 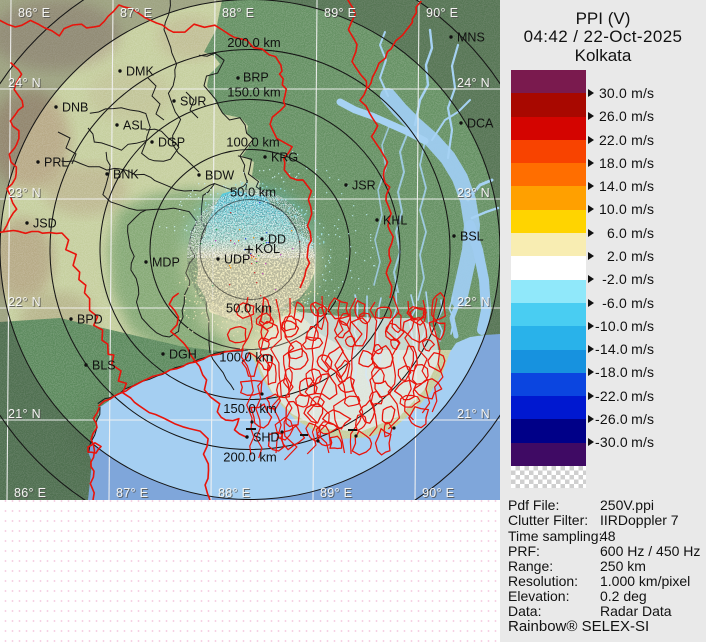 I want to click on svg-text: DD, so click(x=277, y=240).